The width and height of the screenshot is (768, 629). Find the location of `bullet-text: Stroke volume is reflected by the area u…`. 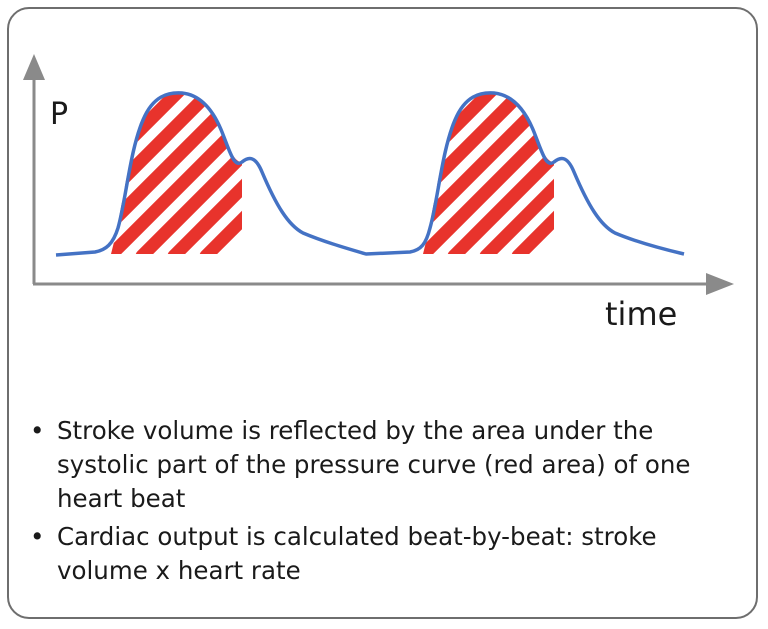

bullet-text: Stroke volume is reflected by the area u… is located at coordinates (374, 464).